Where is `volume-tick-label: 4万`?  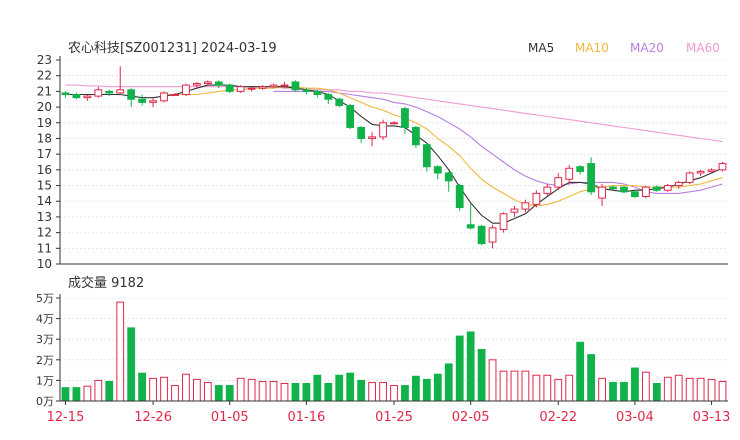
volume-tick-label: 4万 is located at coordinates (45, 319).